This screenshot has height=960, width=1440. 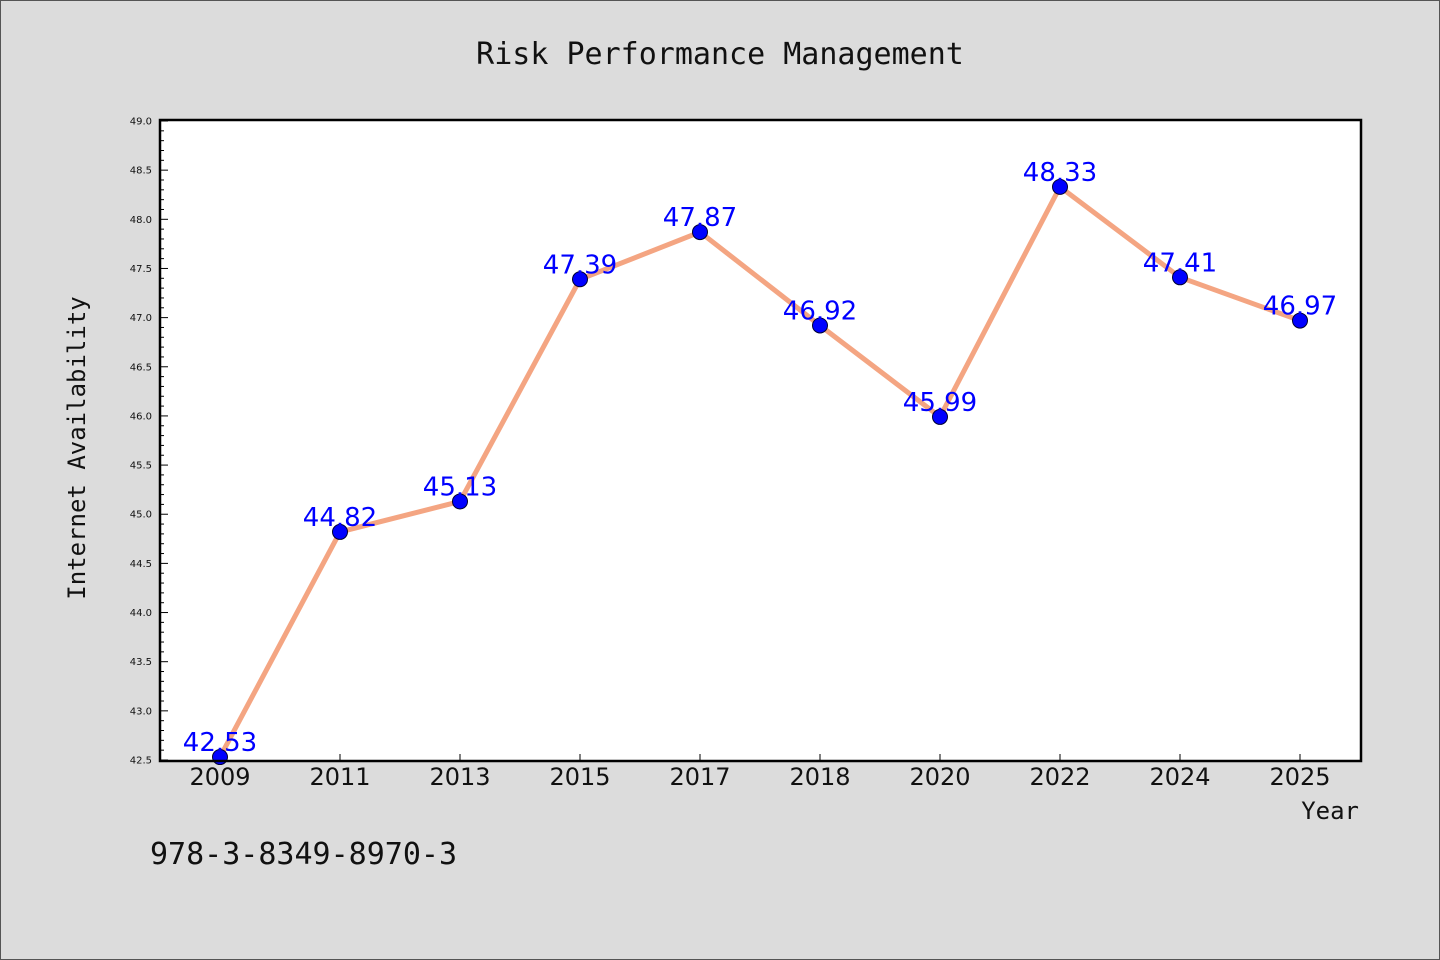 What do you see at coordinates (219, 777) in the screenshot?
I see `x-tick-label: 2009` at bounding box center [219, 777].